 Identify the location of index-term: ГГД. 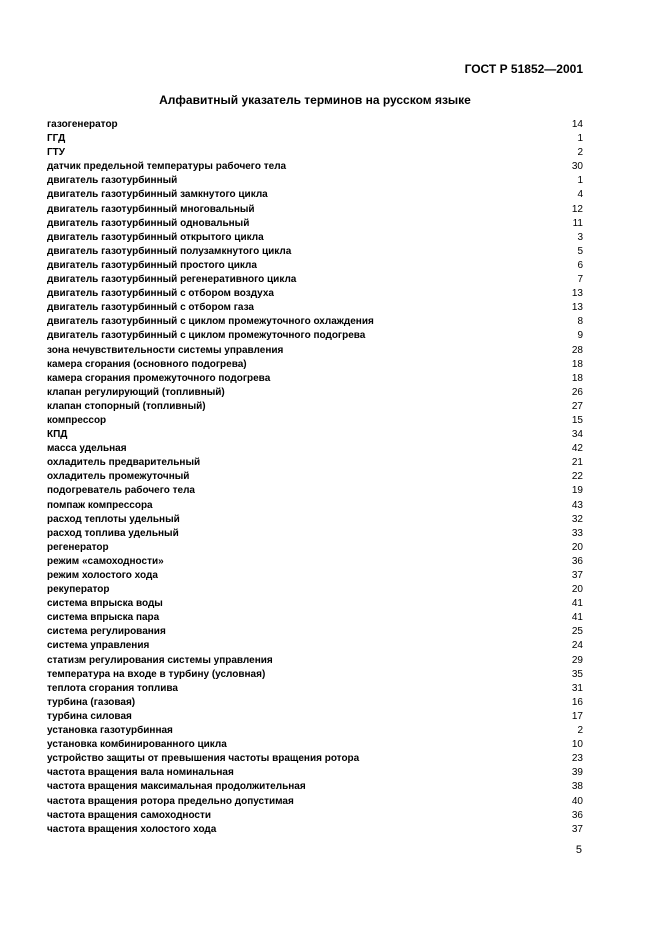
(56, 139).